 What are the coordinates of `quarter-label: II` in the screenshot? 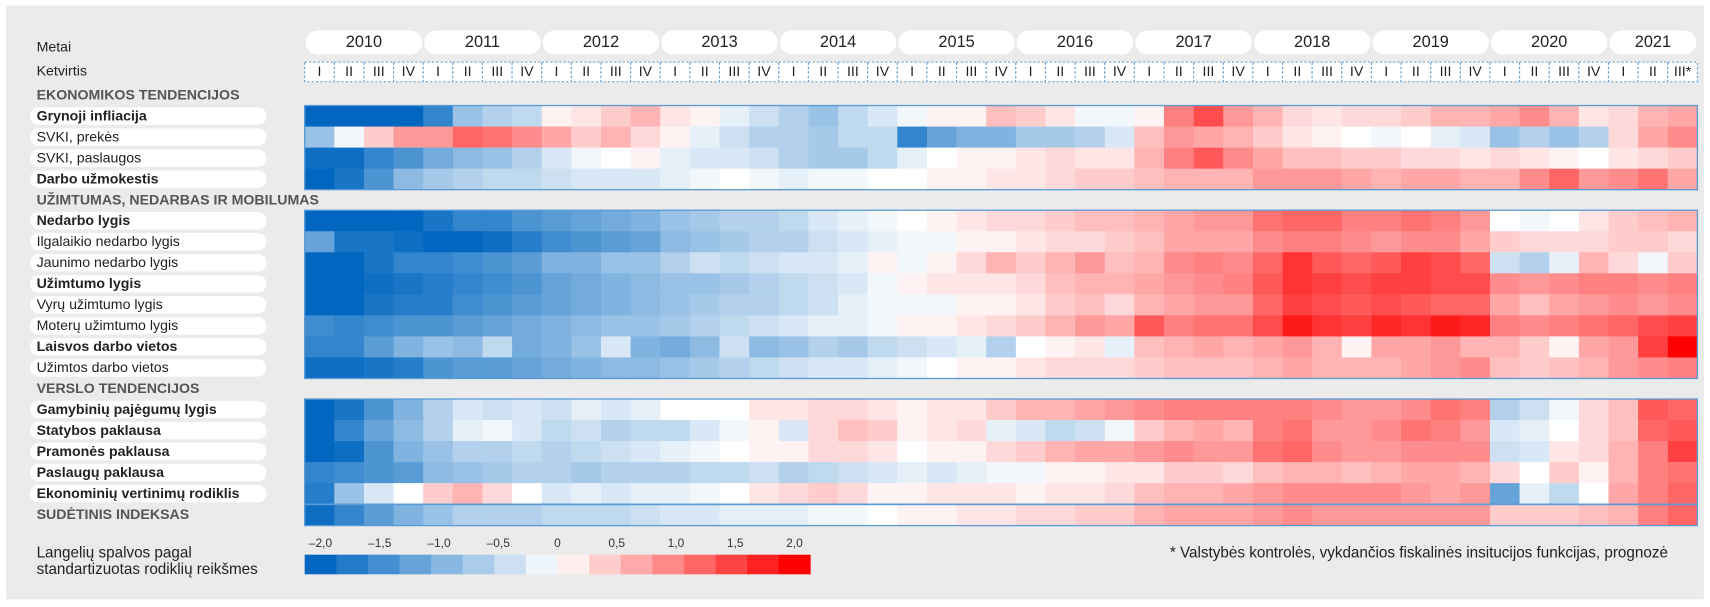 It's located at (1534, 72).